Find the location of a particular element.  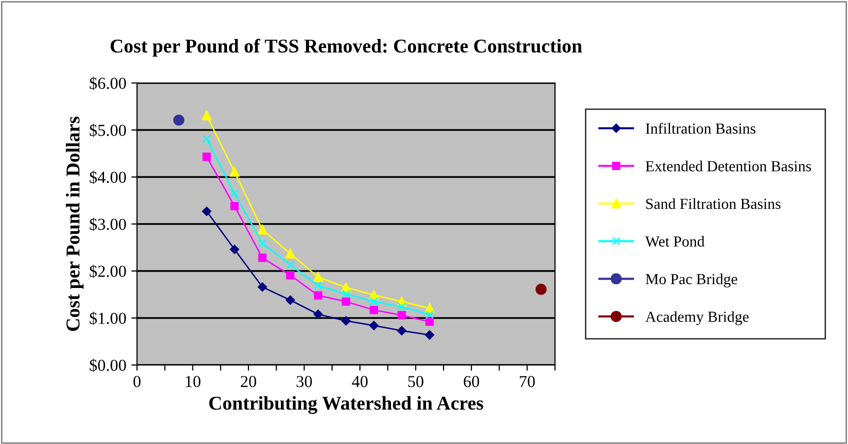

x-tick-label: 30 is located at coordinates (304, 382).